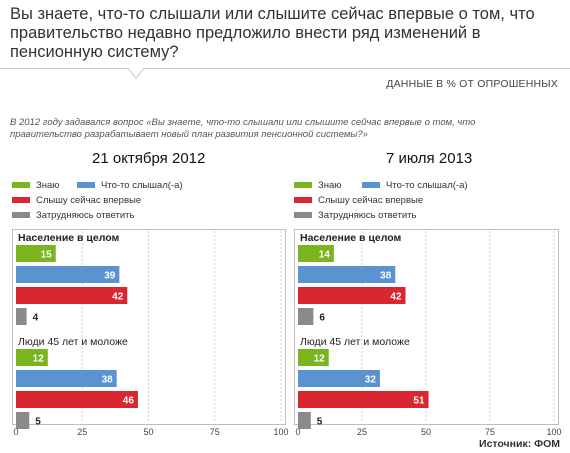 This screenshot has height=453, width=570. Describe the element at coordinates (322, 318) in the screenshot. I see `data-label: 6` at that location.